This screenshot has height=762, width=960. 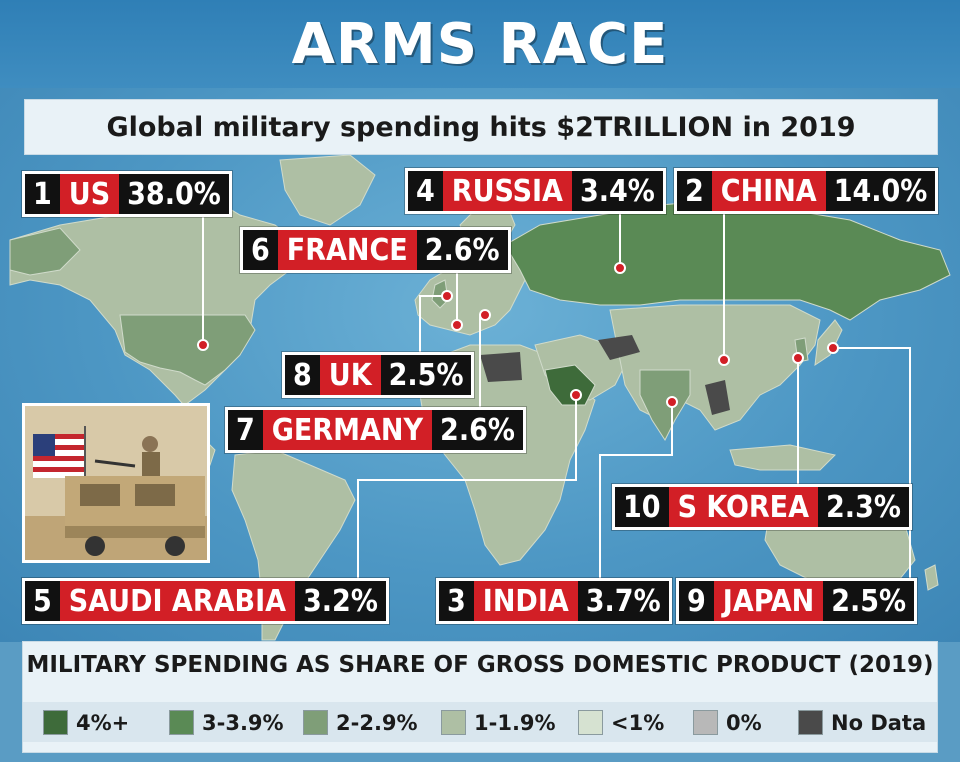 I want to click on alaska-land, so click(x=45, y=251).